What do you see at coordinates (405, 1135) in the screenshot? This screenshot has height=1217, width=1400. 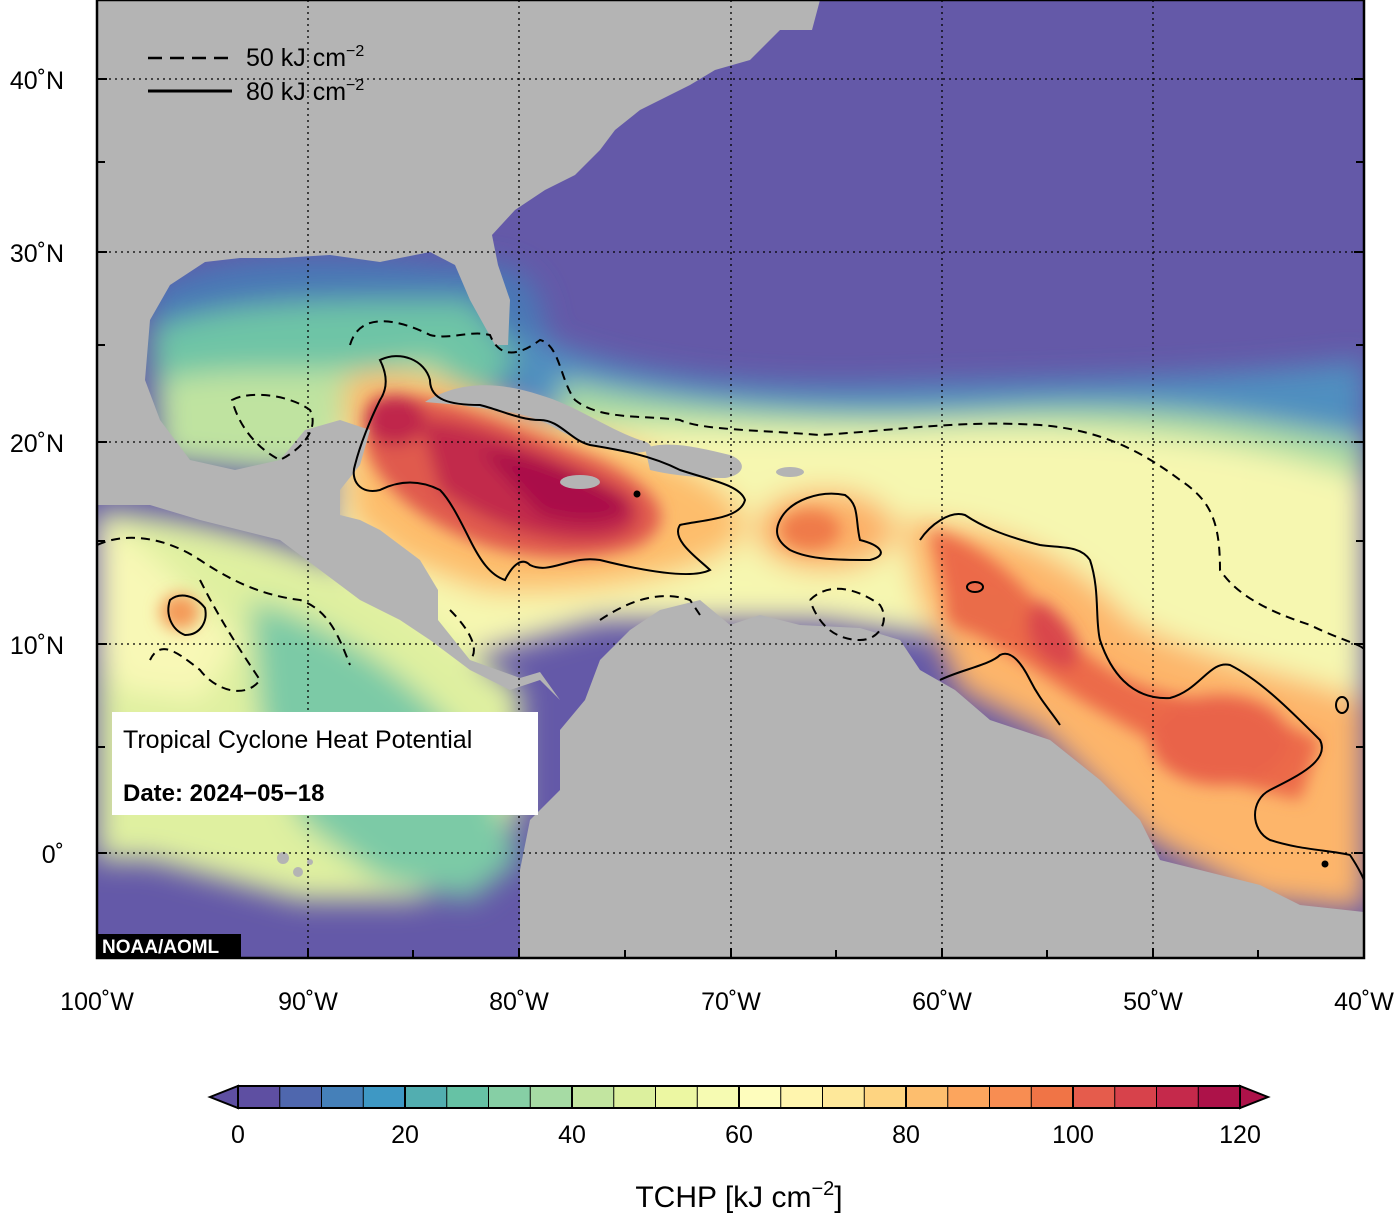 I see `colorbar-tick-20: 20` at bounding box center [405, 1135].